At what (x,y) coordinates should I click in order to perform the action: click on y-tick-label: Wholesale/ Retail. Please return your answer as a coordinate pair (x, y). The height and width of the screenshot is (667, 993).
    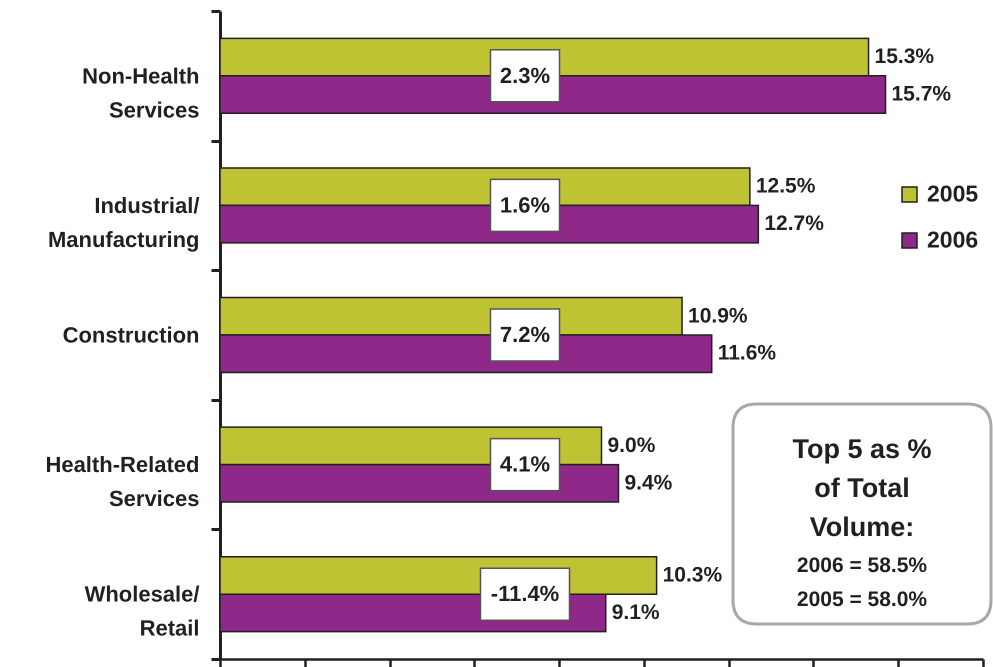
    Looking at the image, I should click on (142, 611).